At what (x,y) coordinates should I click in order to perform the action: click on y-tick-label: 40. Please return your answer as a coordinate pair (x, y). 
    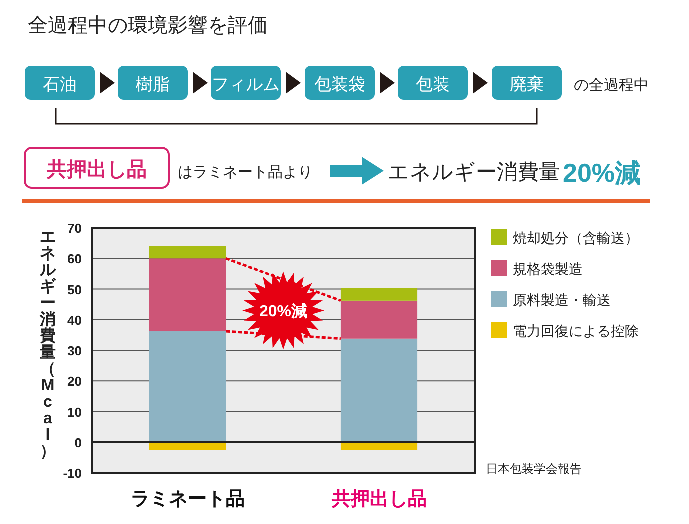
    Looking at the image, I should click on (75, 320).